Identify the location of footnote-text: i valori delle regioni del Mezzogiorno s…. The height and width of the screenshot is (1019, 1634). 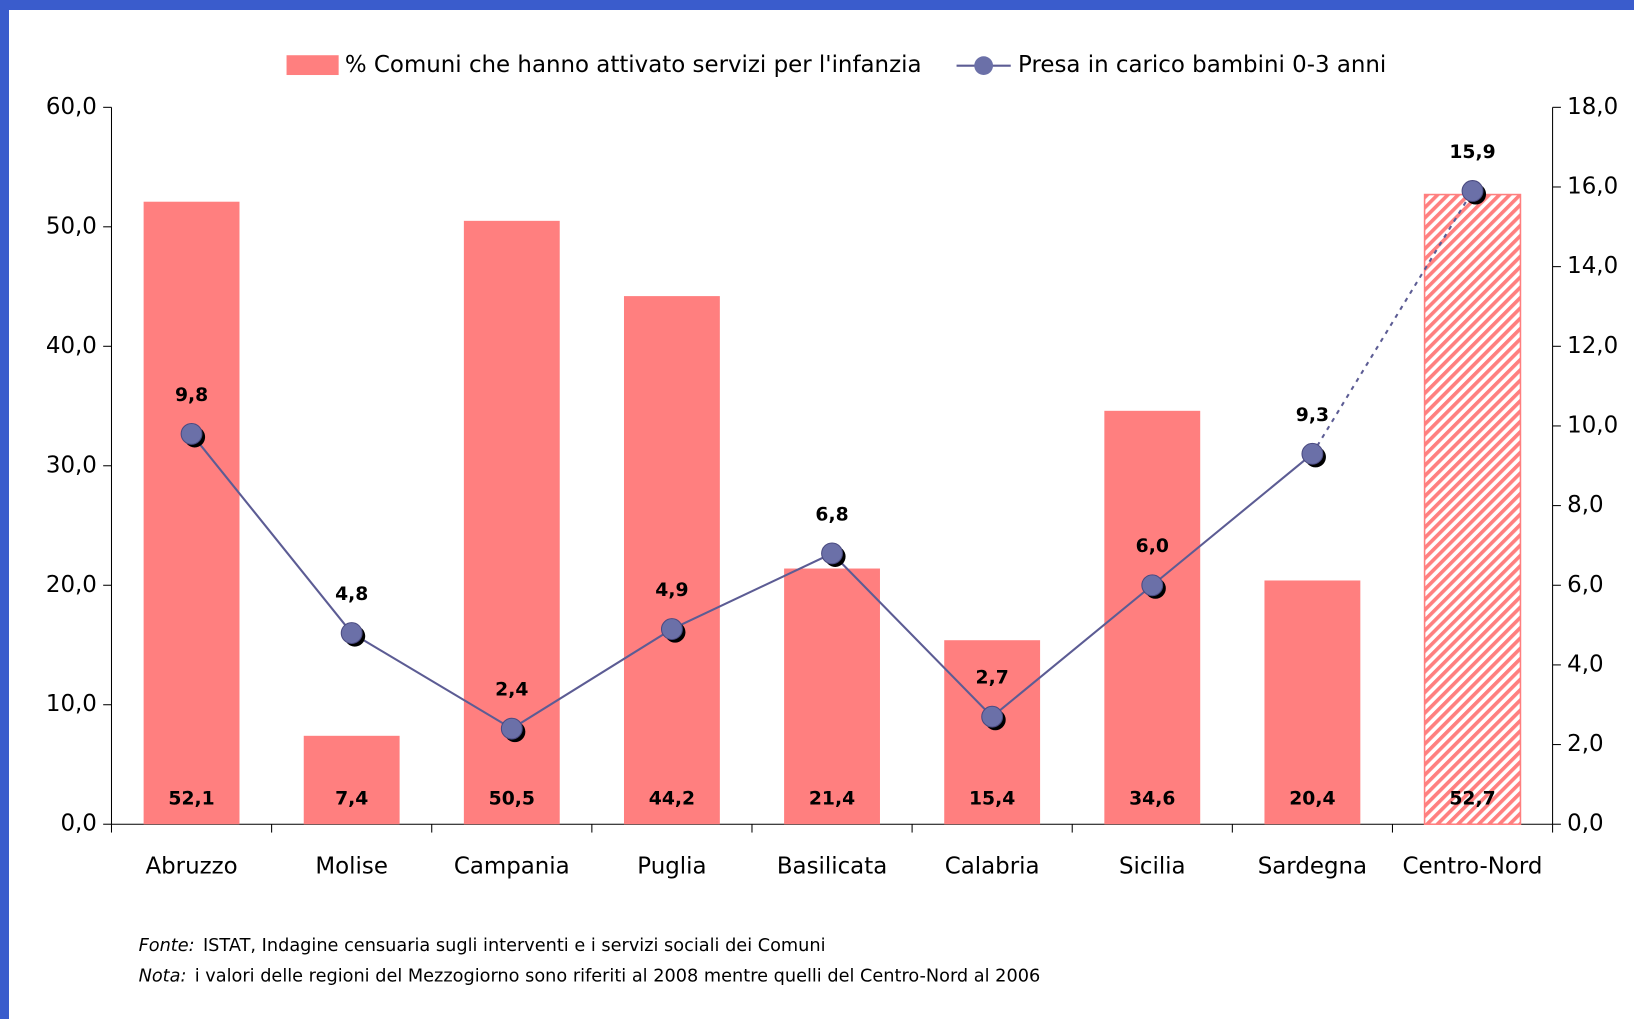
(617, 976).